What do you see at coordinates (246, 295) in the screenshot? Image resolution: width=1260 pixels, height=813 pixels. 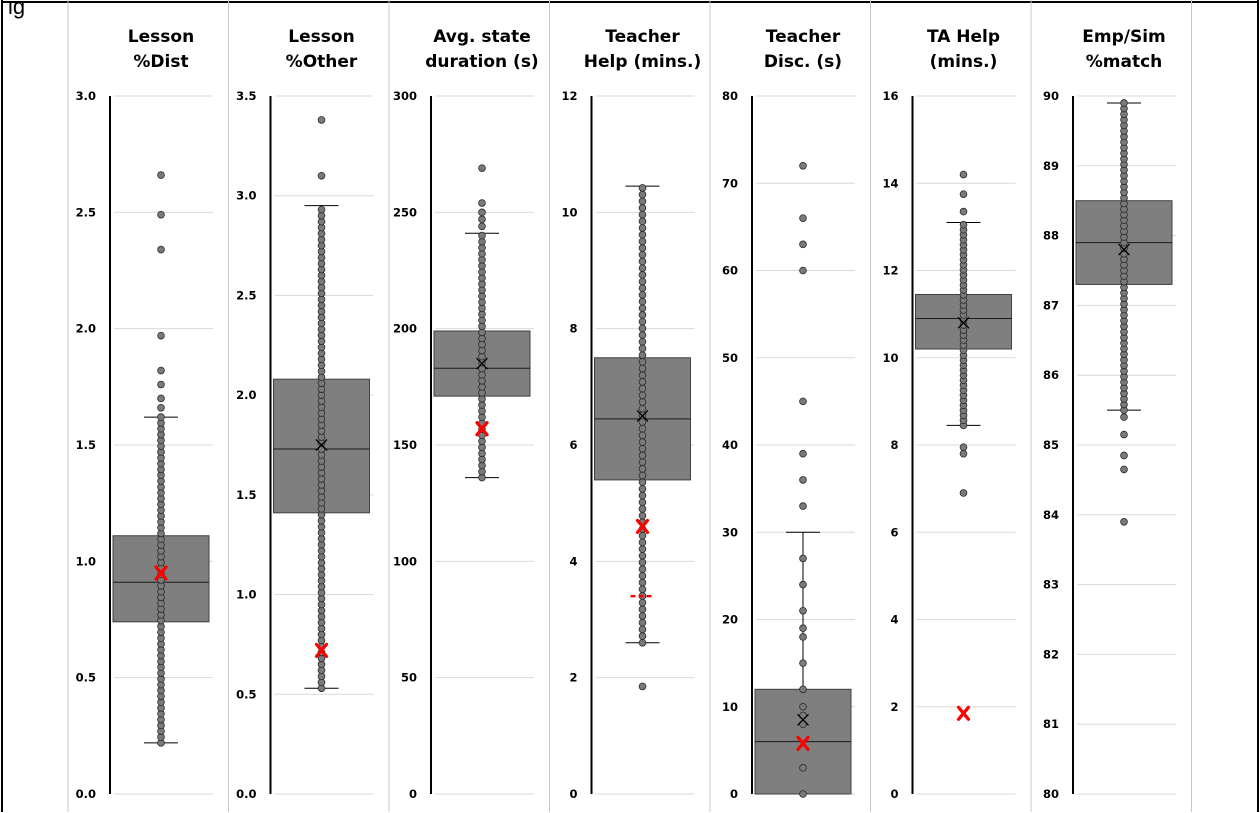 I see `tick-label: 2.5` at bounding box center [246, 295].